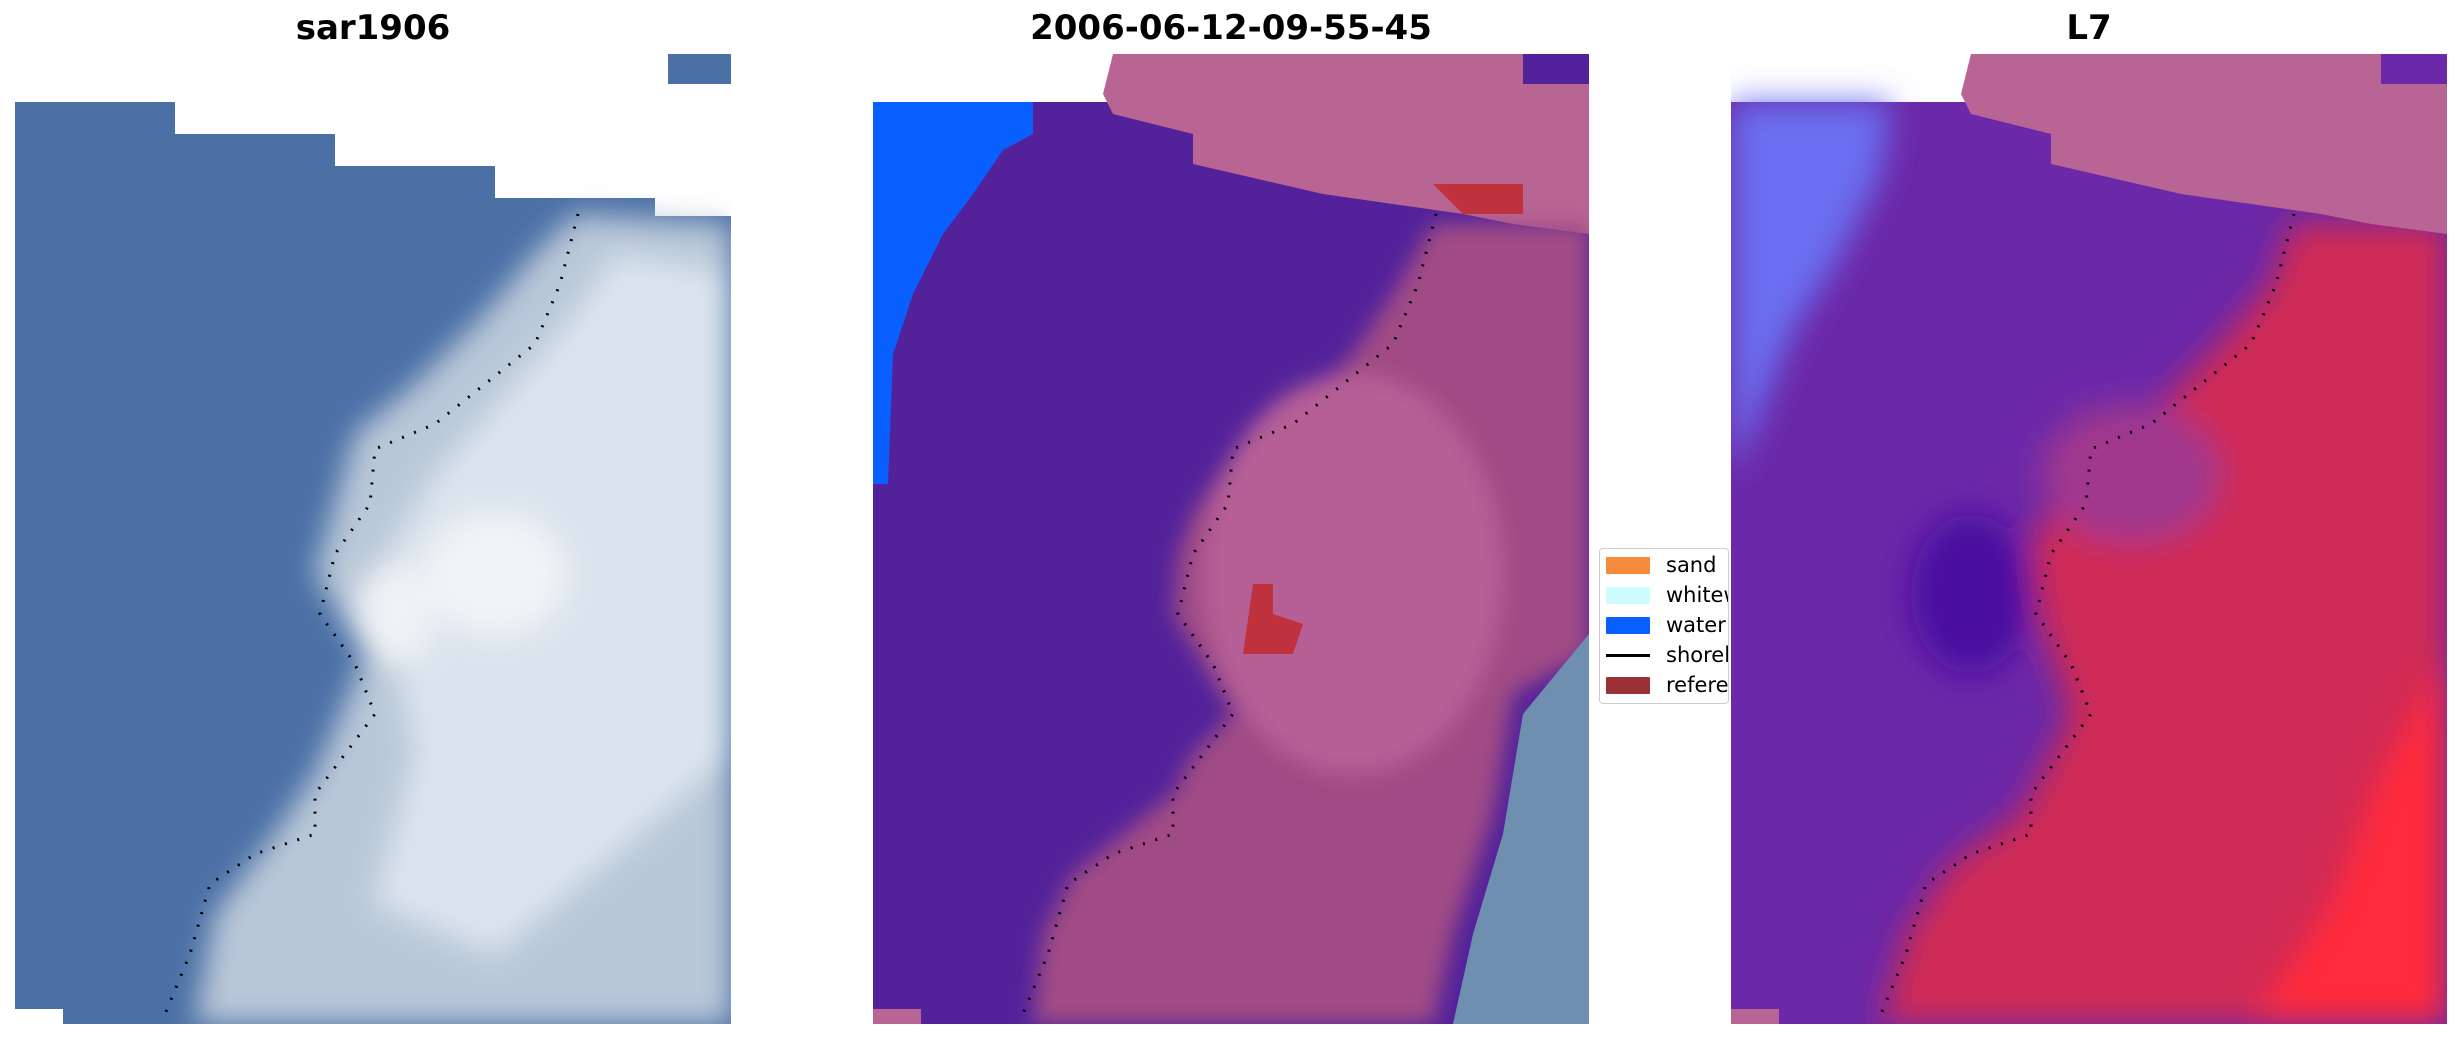 This screenshot has width=2460, height=1037. What do you see at coordinates (1628, 655) in the screenshot?
I see `shoreline-swatch` at bounding box center [1628, 655].